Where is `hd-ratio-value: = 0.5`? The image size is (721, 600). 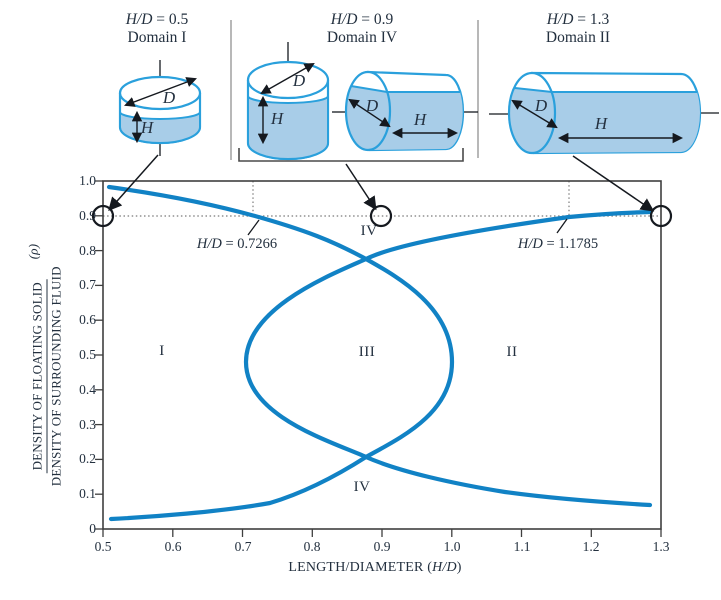 hd-ratio-value: = 0.5 is located at coordinates (172, 19).